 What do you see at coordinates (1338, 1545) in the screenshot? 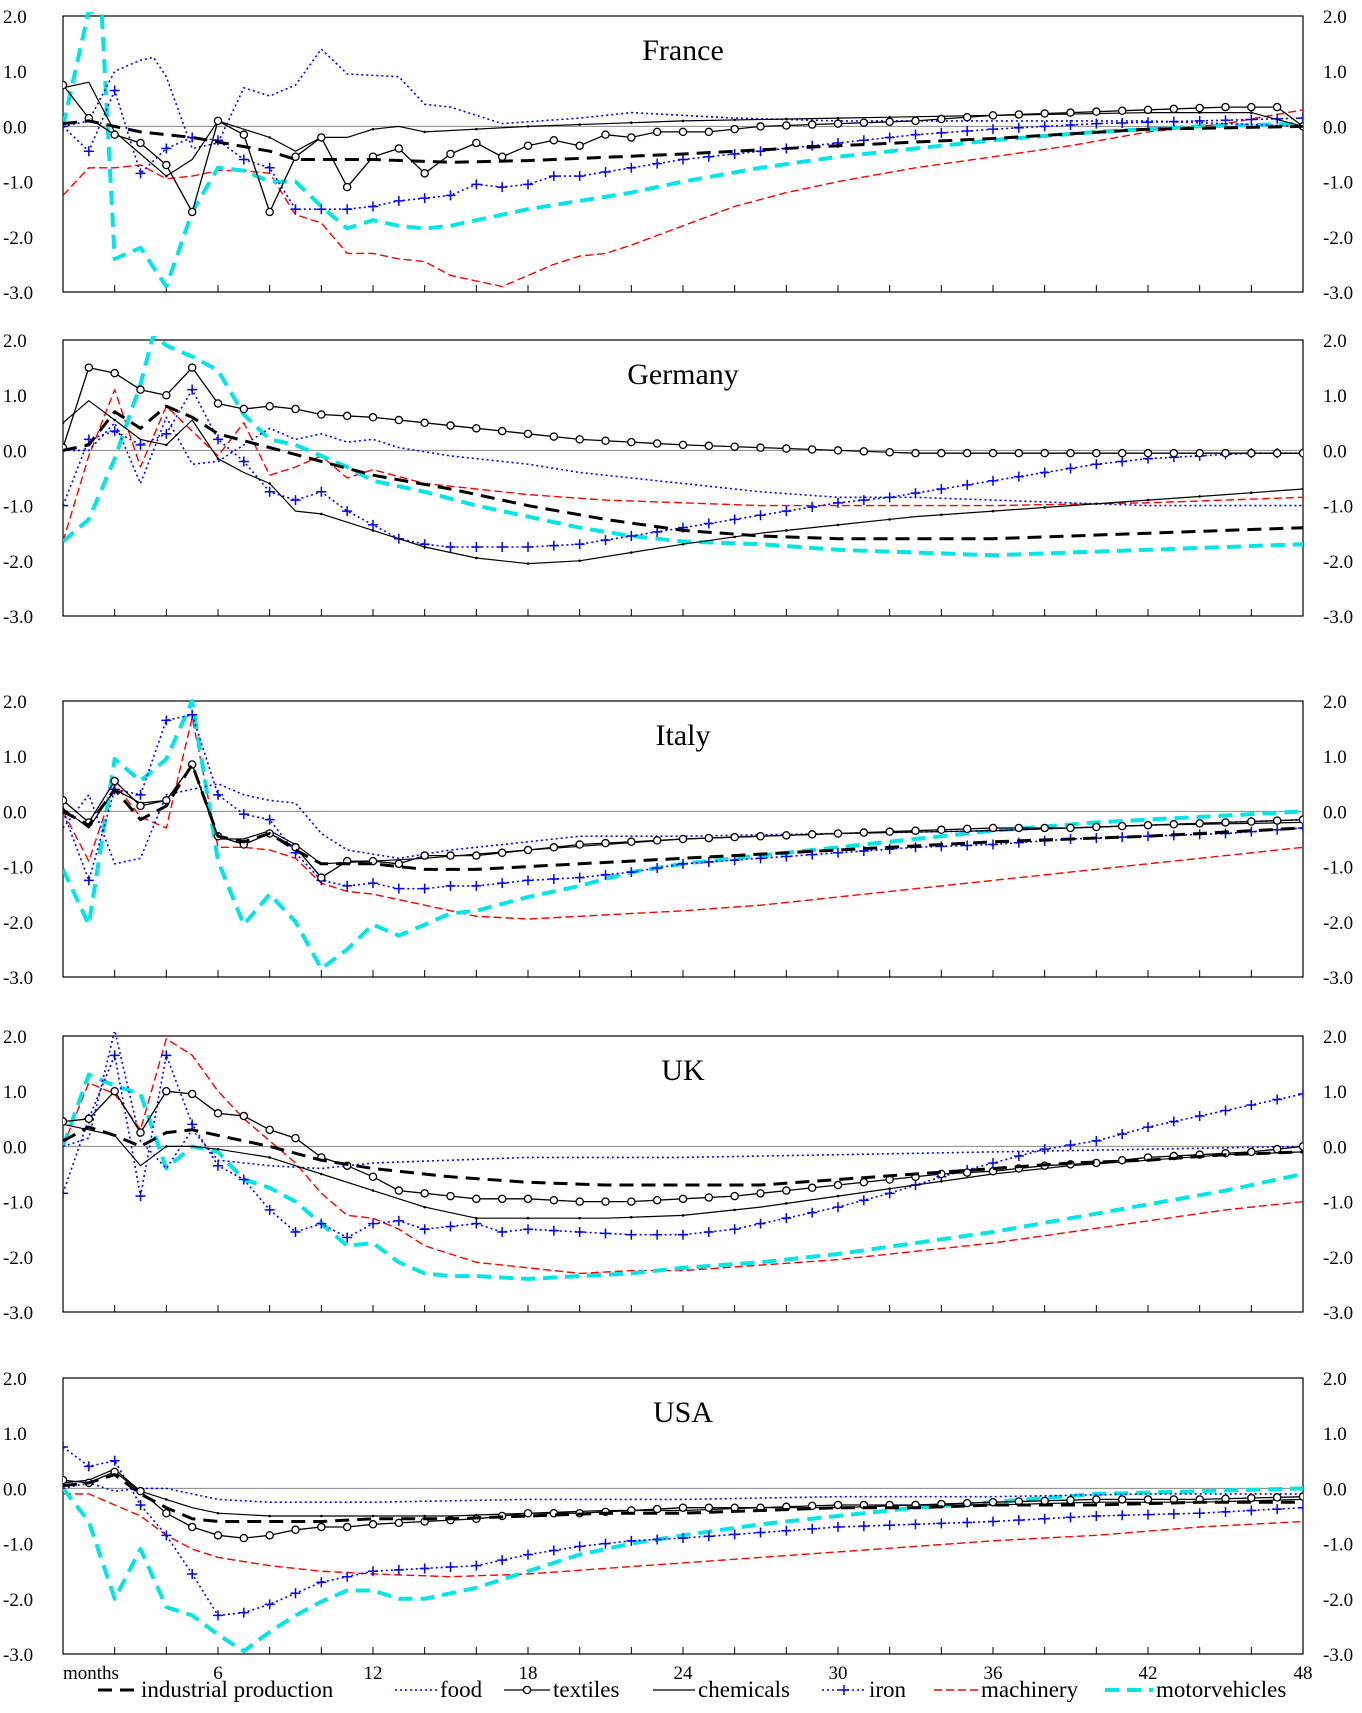
I see `y-tick-label-right: -1.0` at bounding box center [1338, 1545].